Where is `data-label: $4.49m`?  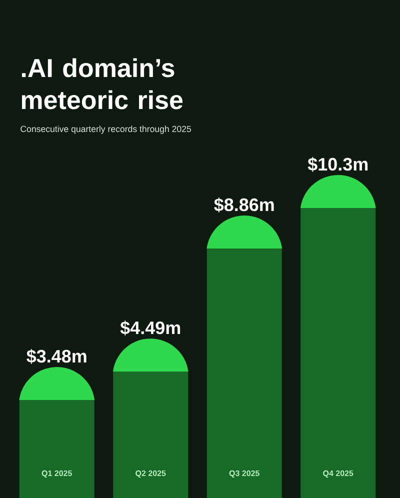
data-label: $4.49m is located at coordinates (150, 328).